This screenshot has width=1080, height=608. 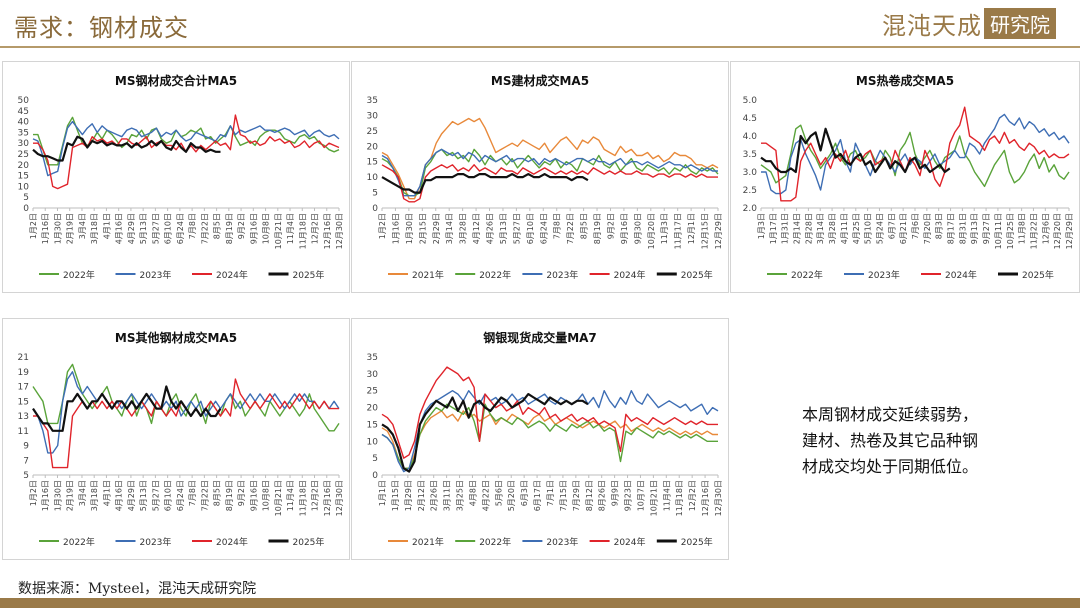 What do you see at coordinates (434, 495) in the screenshot?
I see `x-tick-label: 2月26日` at bounding box center [434, 495].